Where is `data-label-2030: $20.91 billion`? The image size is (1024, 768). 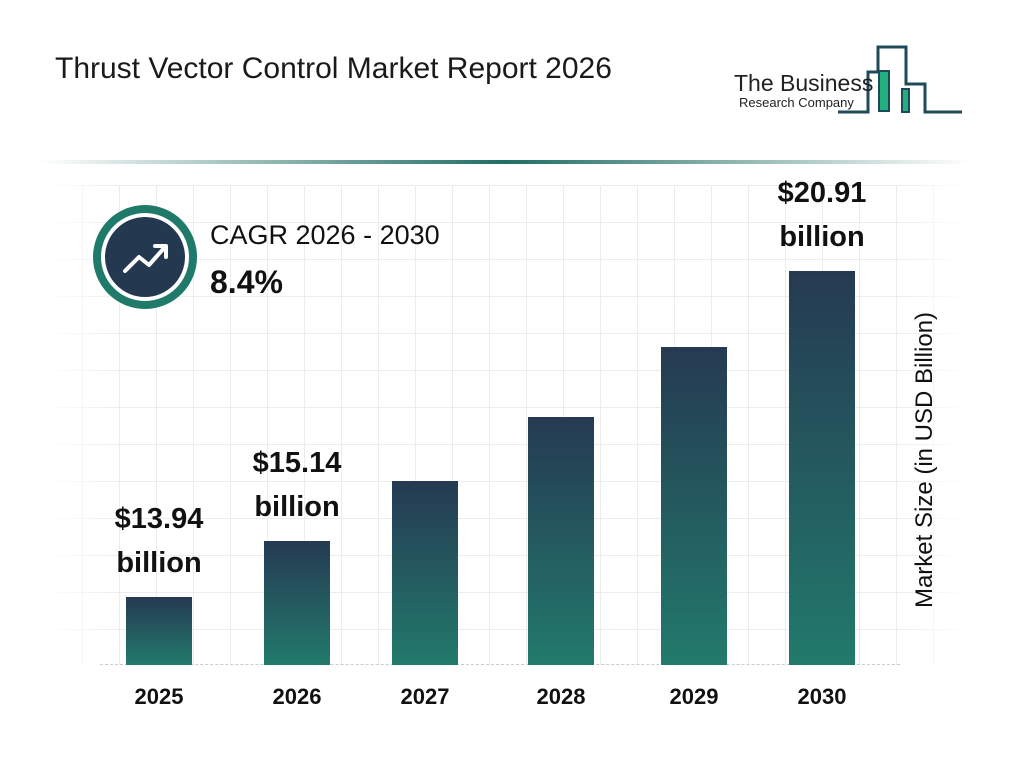
data-label-2030: $20.91 billion is located at coordinates (822, 215).